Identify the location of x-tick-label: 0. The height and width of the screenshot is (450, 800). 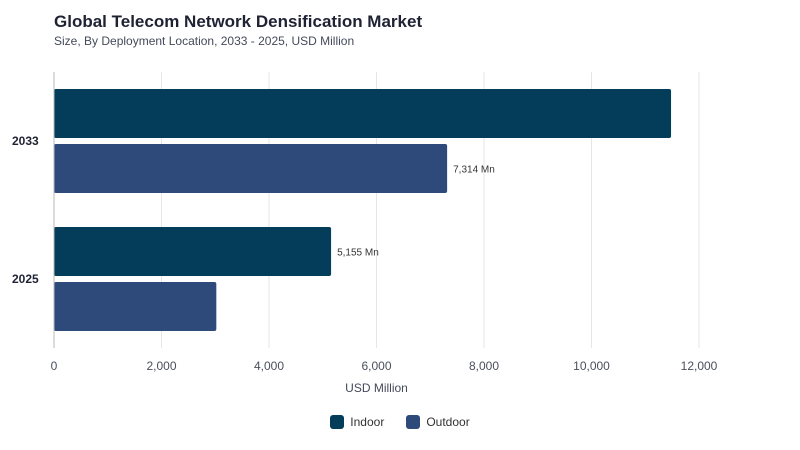
(54, 366).